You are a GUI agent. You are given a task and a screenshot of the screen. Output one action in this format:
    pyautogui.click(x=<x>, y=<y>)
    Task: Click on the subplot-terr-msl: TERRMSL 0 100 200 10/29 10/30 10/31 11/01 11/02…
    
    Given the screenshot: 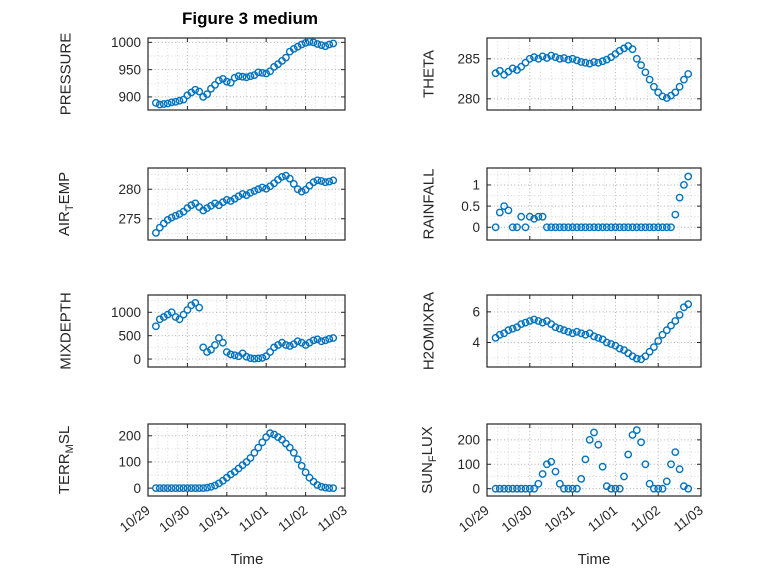 What is the action you would take?
    pyautogui.click(x=199, y=487)
    